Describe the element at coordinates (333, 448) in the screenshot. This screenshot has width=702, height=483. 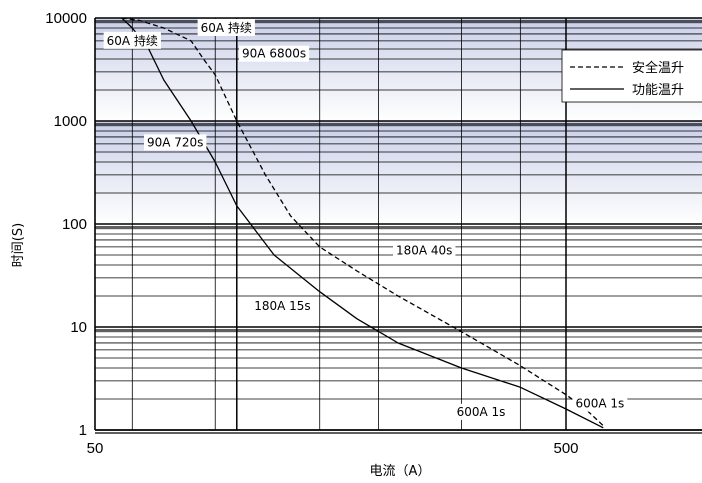
I see `x-tick-labels: 50 500` at that location.